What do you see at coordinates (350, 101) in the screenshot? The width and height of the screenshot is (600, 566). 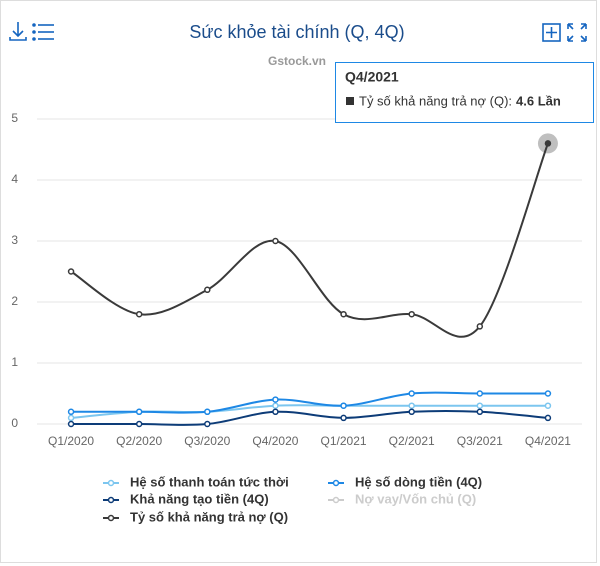 I see `tooltip-bullet` at bounding box center [350, 101].